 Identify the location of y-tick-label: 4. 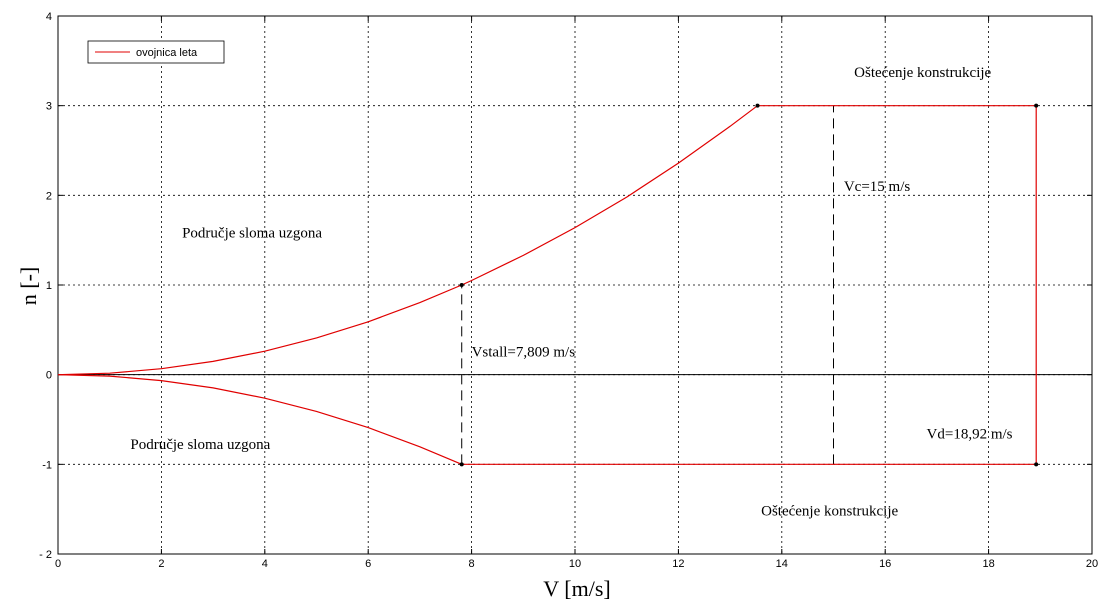
(49, 17).